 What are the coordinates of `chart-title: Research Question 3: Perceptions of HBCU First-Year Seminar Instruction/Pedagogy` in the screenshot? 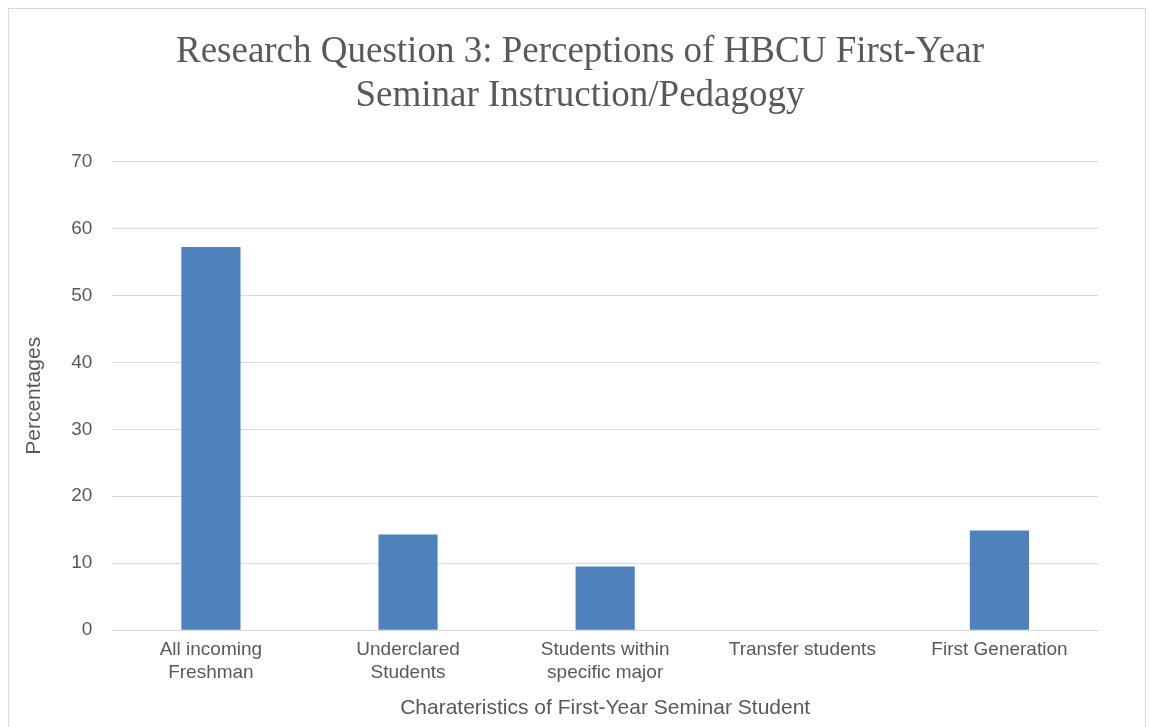 It's located at (580, 72).